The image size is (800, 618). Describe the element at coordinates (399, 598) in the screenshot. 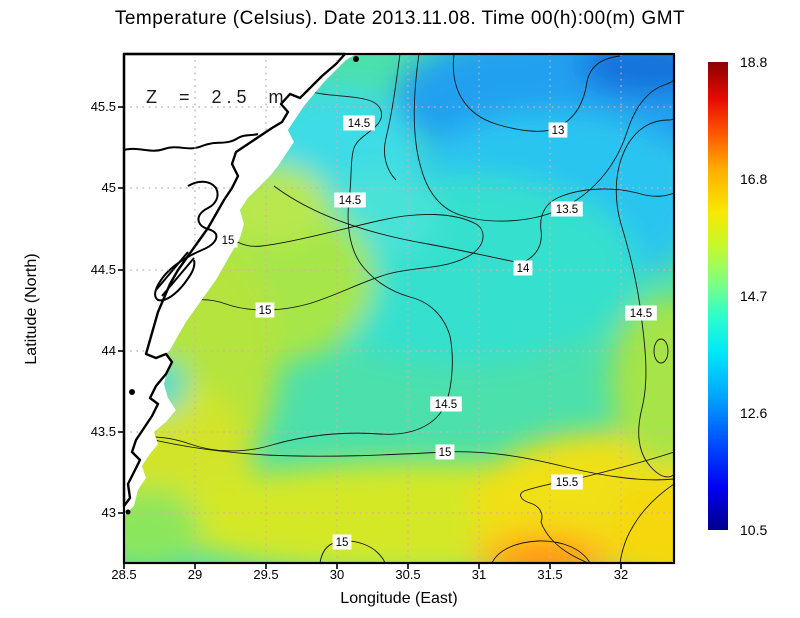

I see `x-axis-label: Longitude (East)` at that location.